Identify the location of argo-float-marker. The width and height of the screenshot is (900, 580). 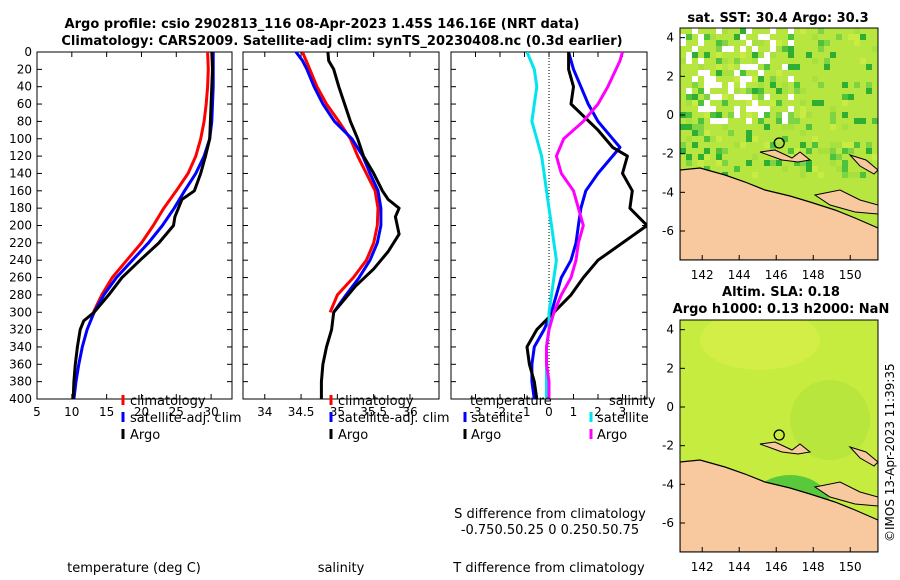
(779, 143).